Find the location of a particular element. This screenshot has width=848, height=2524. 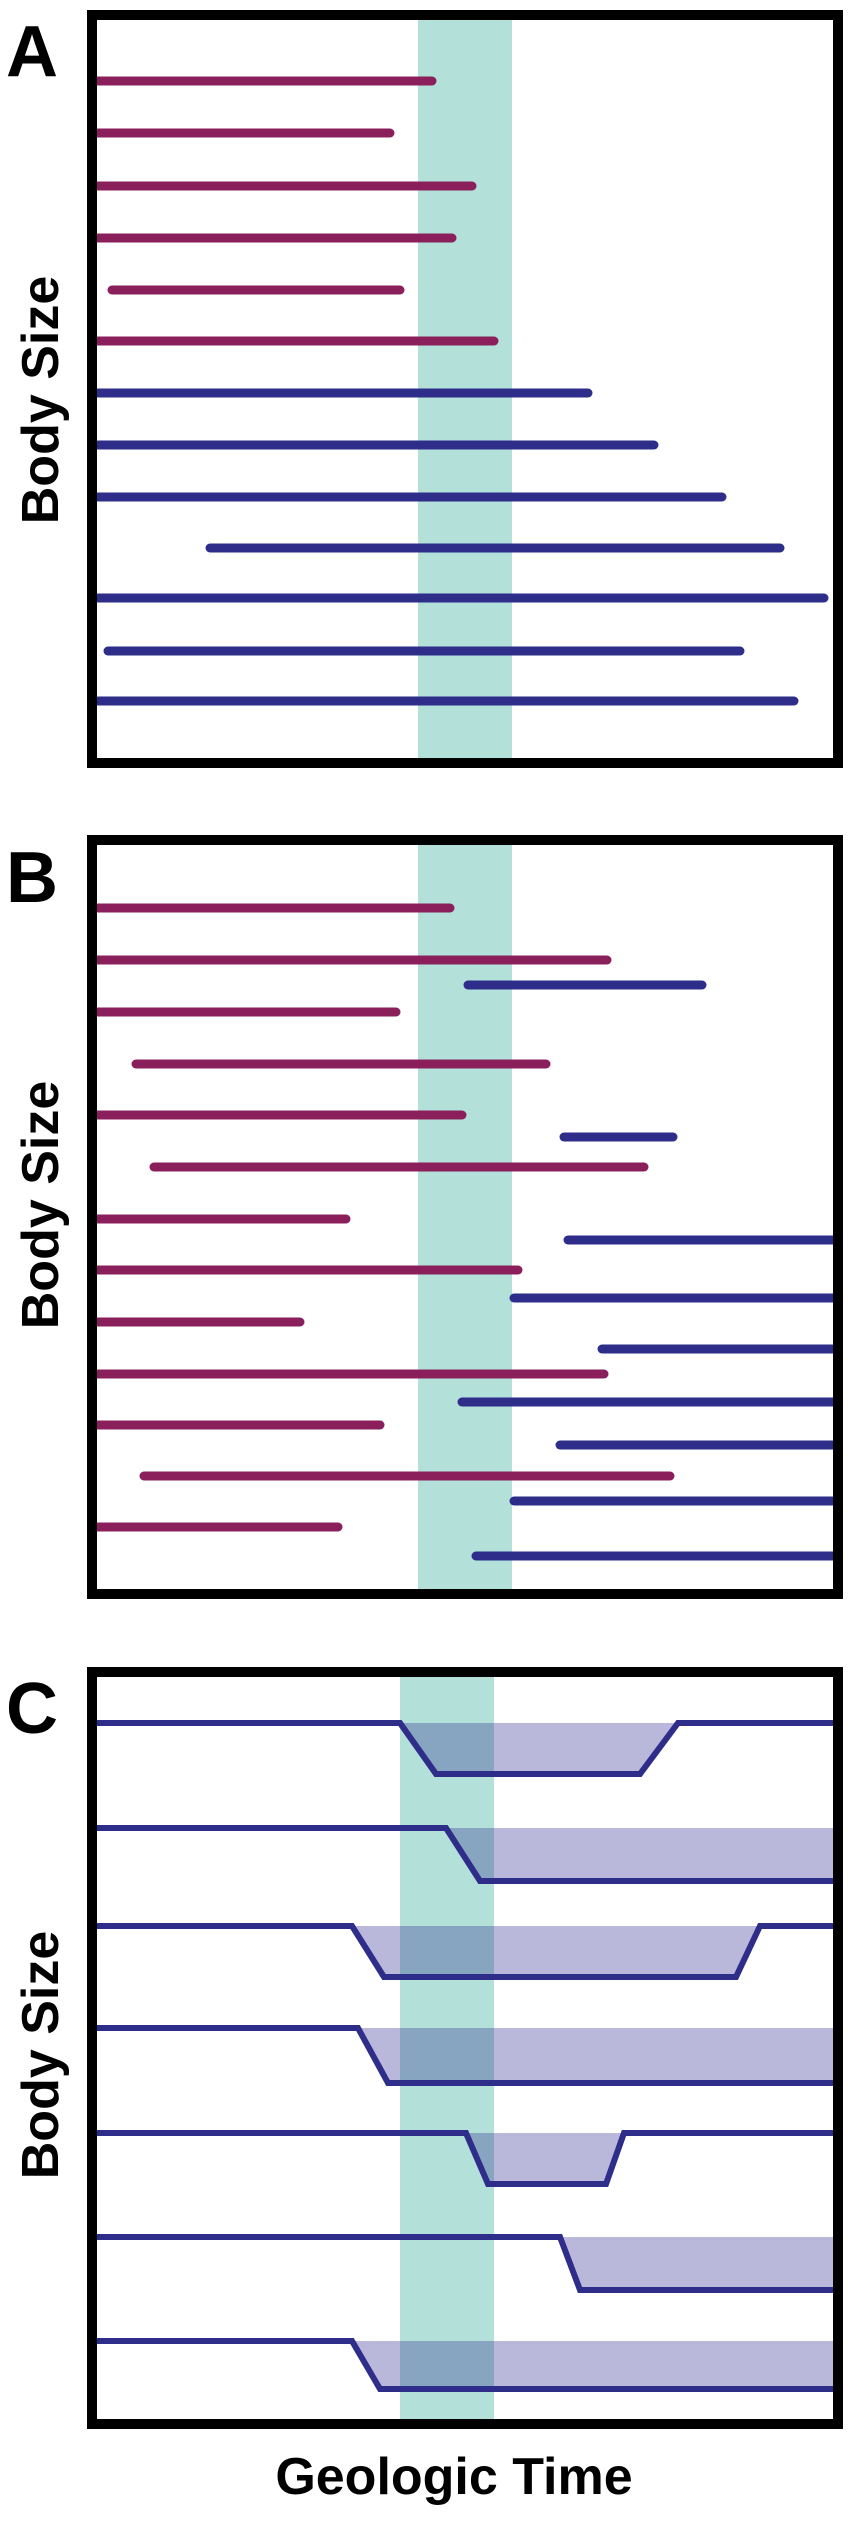

mass-extinction-band is located at coordinates (465, 1217).